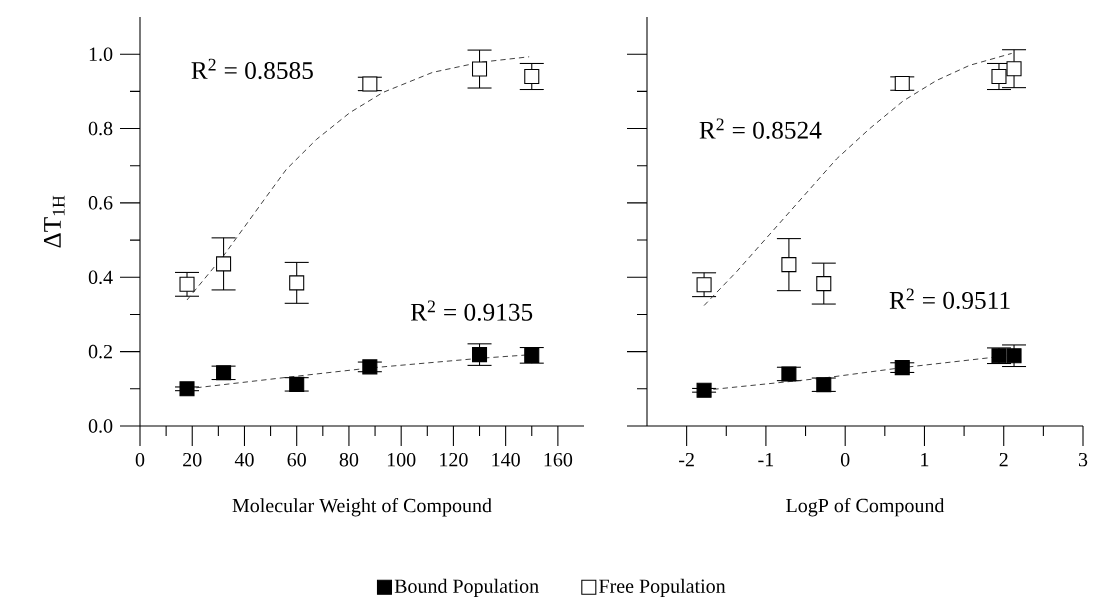 The image size is (1101, 615). What do you see at coordinates (192, 459) in the screenshot?
I see `x-tick-label: 20` at bounding box center [192, 459].